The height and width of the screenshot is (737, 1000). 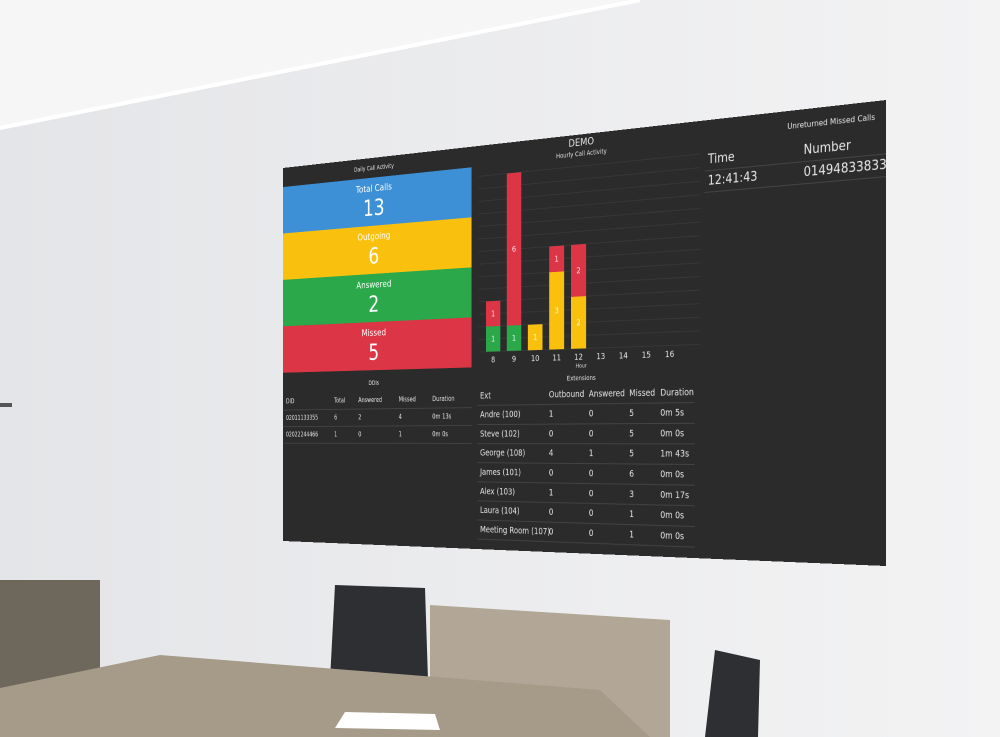 I want to click on chart-title: Hourly Call Activity, so click(x=581, y=154).